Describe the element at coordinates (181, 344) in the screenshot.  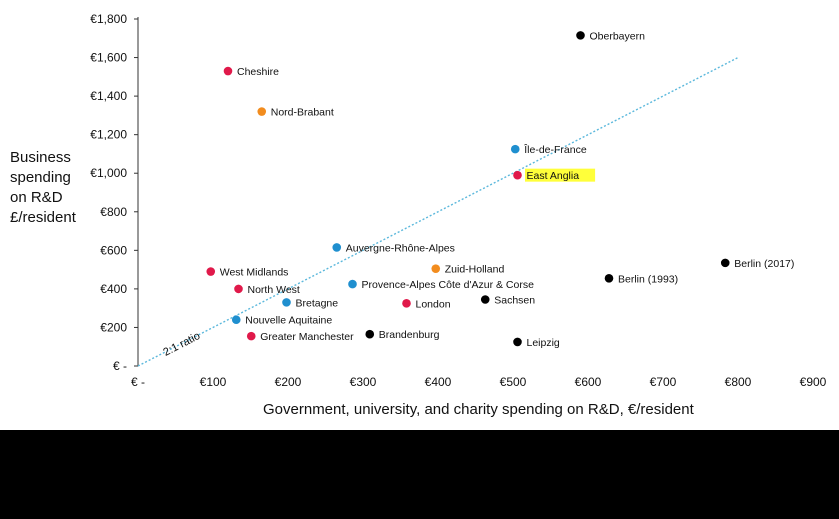
I see `ratio-line-label: 2:1 ratio` at that location.